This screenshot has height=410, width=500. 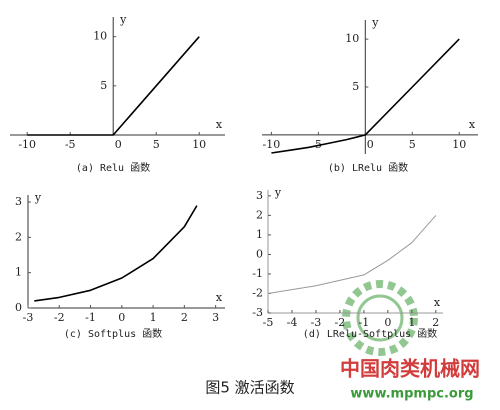 What do you see at coordinates (370, 333) in the screenshot?
I see `subtitle: (d) LRelu-Softplus 函数` at bounding box center [370, 333].